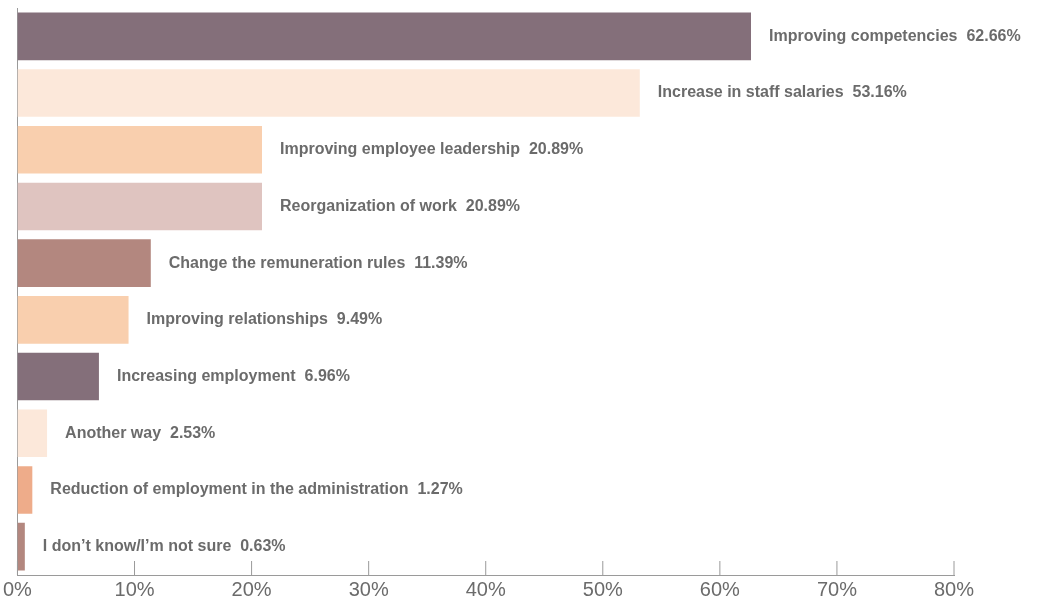 The height and width of the screenshot is (605, 1054). Describe the element at coordinates (782, 92) in the screenshot. I see `category-label: Increase in staff salaries 53.16%` at that location.